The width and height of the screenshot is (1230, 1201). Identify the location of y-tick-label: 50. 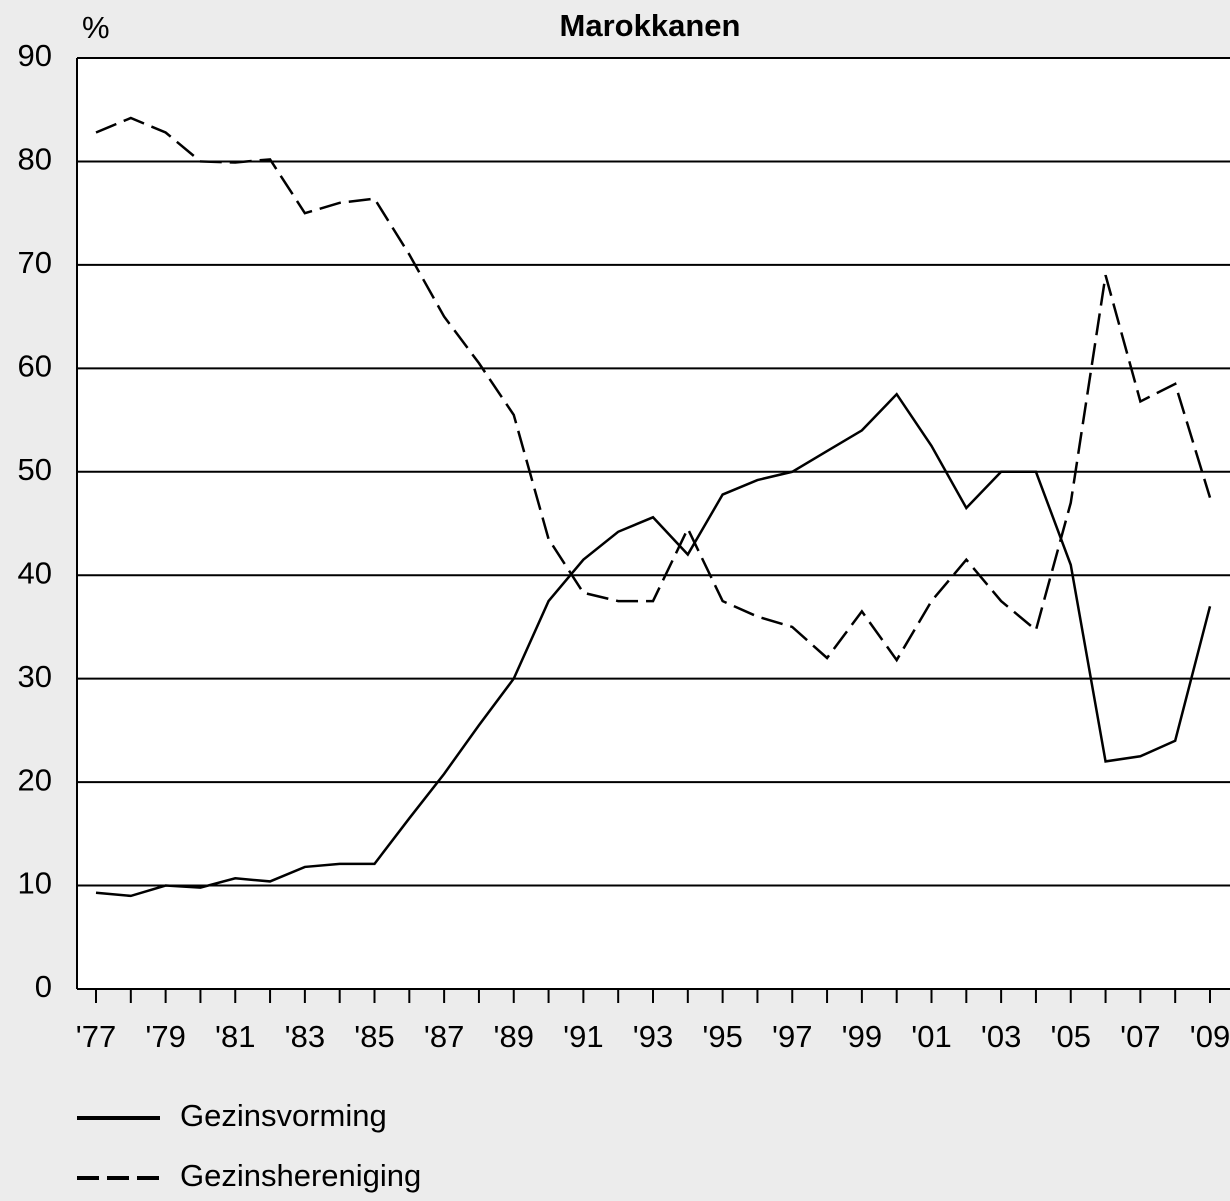
(35, 469).